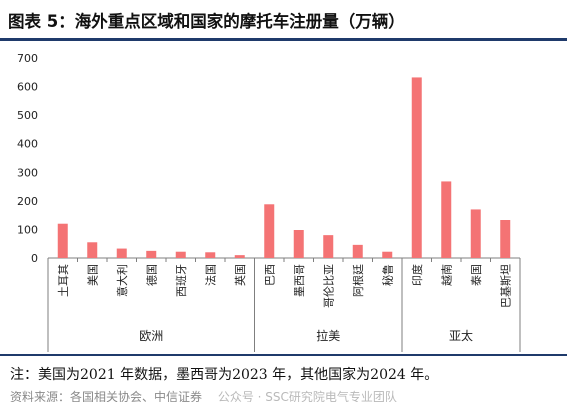 The image size is (567, 402). Describe the element at coordinates (27, 172) in the screenshot. I see `y-tick-label: 300` at that location.